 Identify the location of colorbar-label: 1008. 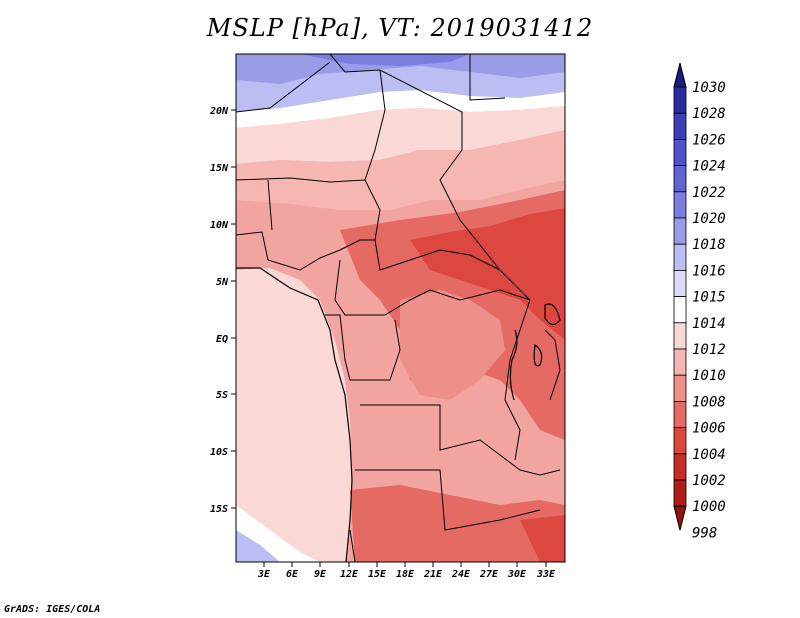
(709, 402).